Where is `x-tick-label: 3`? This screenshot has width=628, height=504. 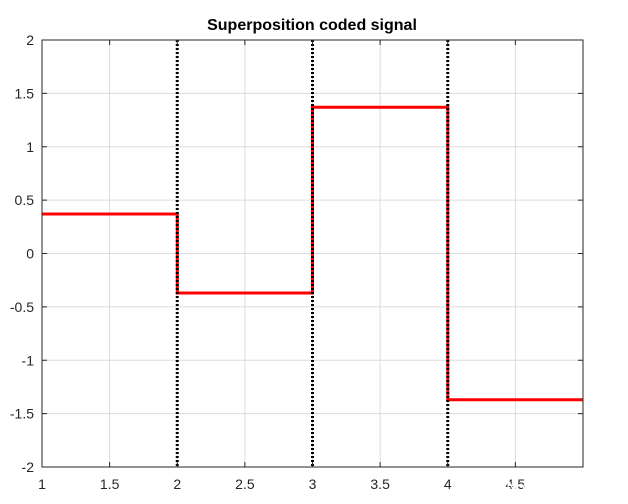 x-tick-label: 3 is located at coordinates (313, 484).